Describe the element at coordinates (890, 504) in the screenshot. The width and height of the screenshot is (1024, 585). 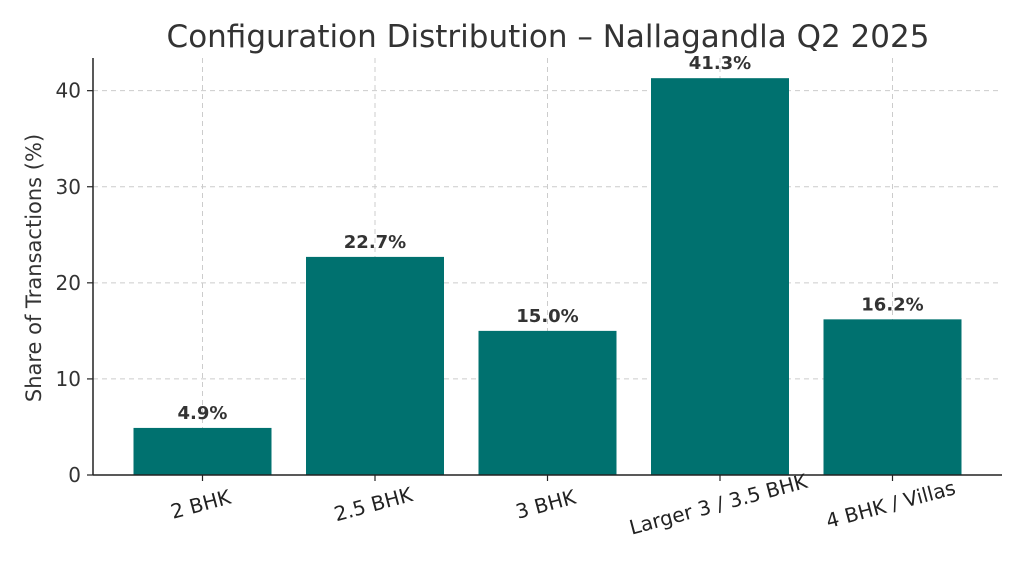
I see `x-category-label: 4 BHK / Villas` at that location.